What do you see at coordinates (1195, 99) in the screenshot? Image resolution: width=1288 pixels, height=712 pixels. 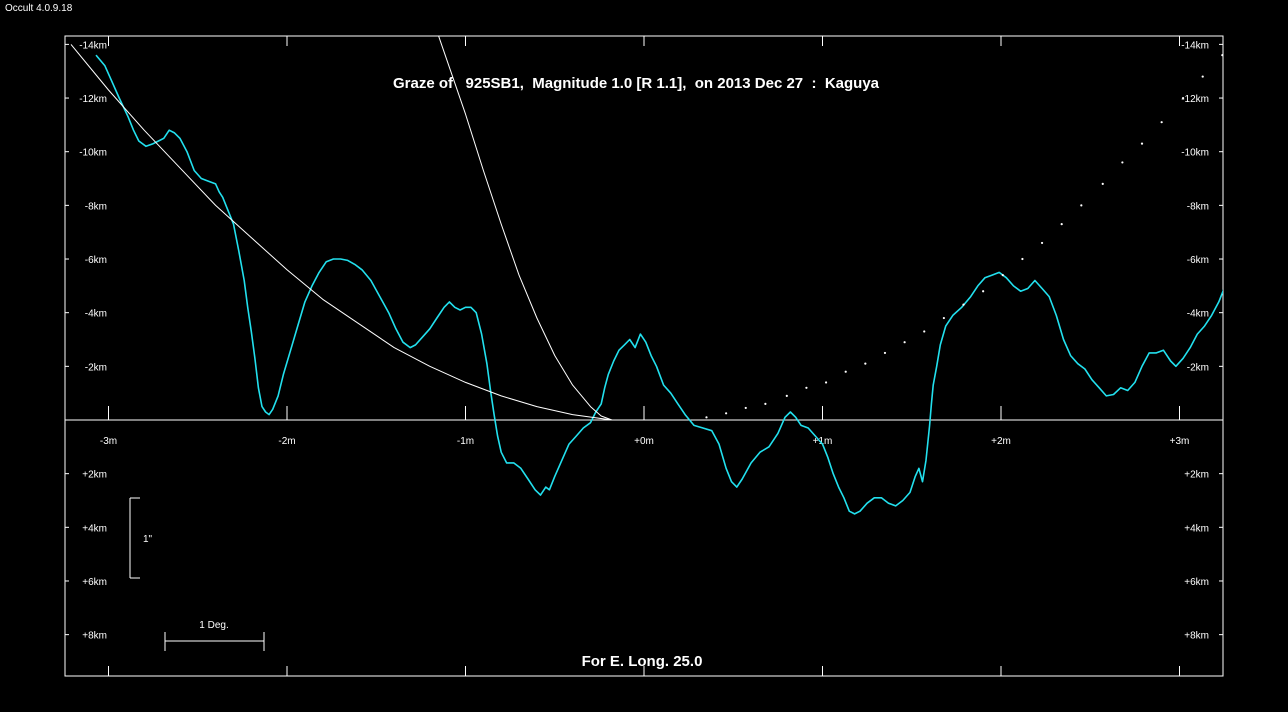 I see `y-tick-label-right: -12km` at bounding box center [1195, 99].